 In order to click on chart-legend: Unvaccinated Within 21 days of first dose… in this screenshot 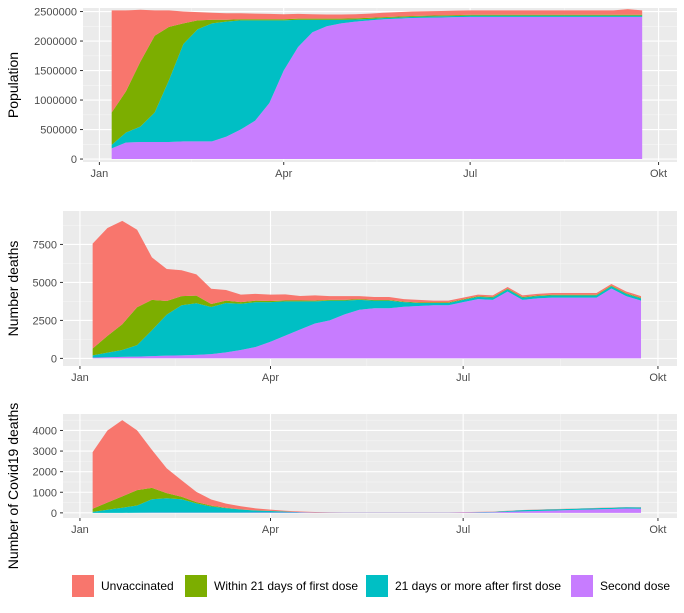, I will do `click(371, 586)`.